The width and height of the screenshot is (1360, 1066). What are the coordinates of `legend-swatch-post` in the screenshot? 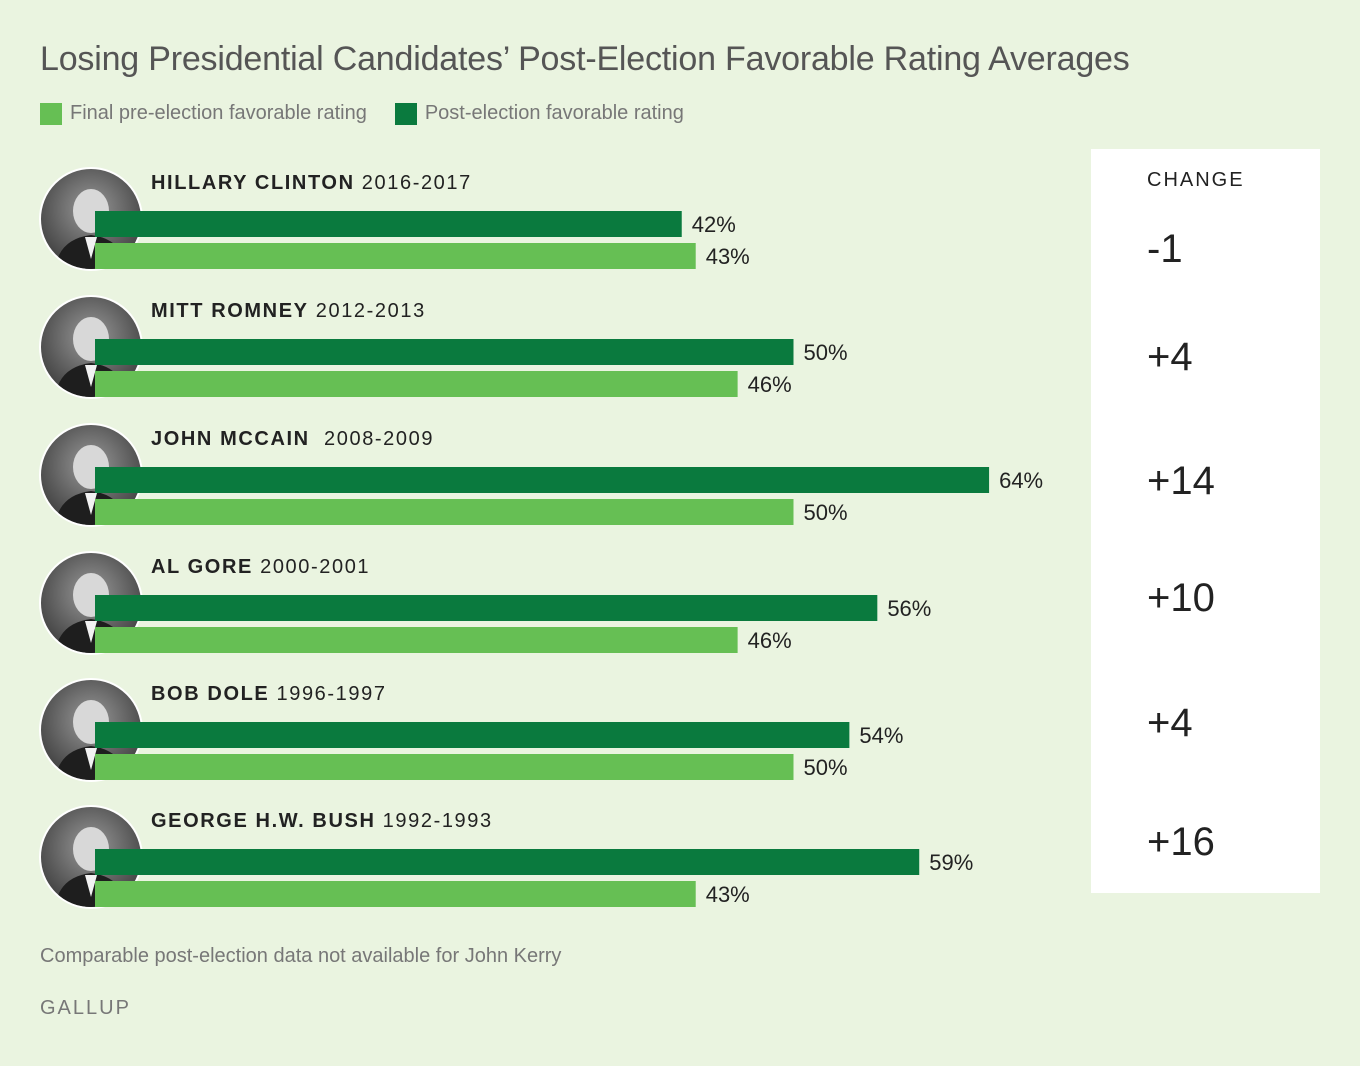 It's located at (405, 113).